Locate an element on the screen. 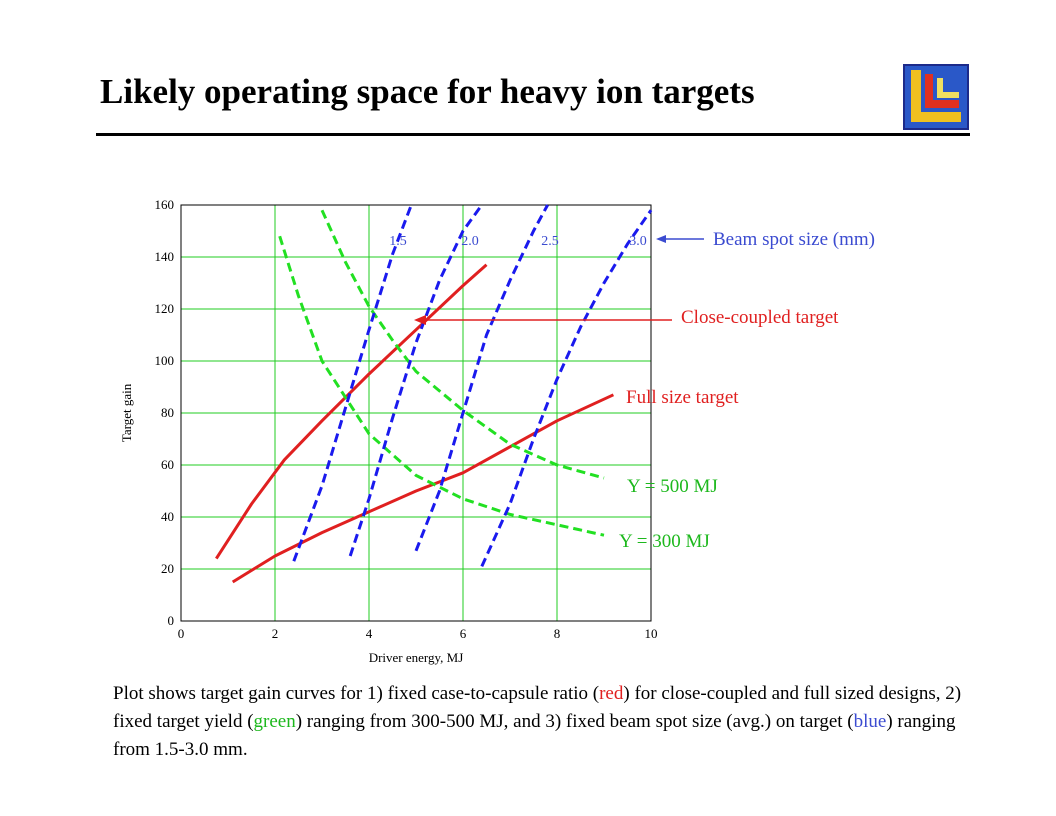 The width and height of the screenshot is (1056, 816). y500-annotation: Y = 500 MJ is located at coordinates (672, 486).